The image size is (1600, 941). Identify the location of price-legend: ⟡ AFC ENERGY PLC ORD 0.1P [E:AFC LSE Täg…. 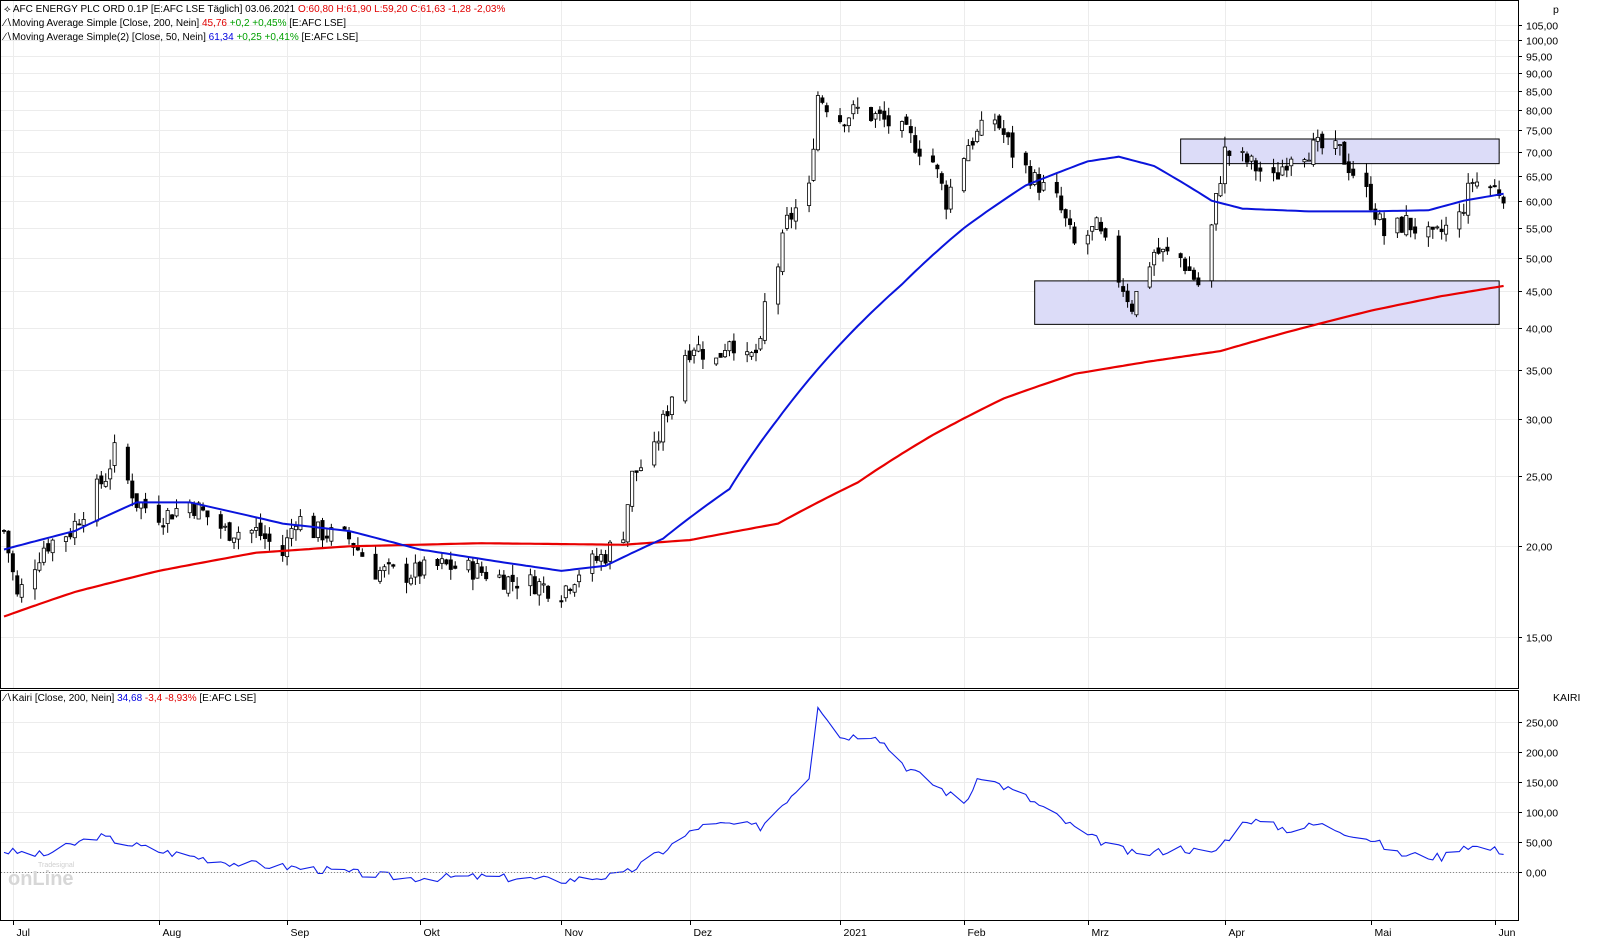
(254, 9).